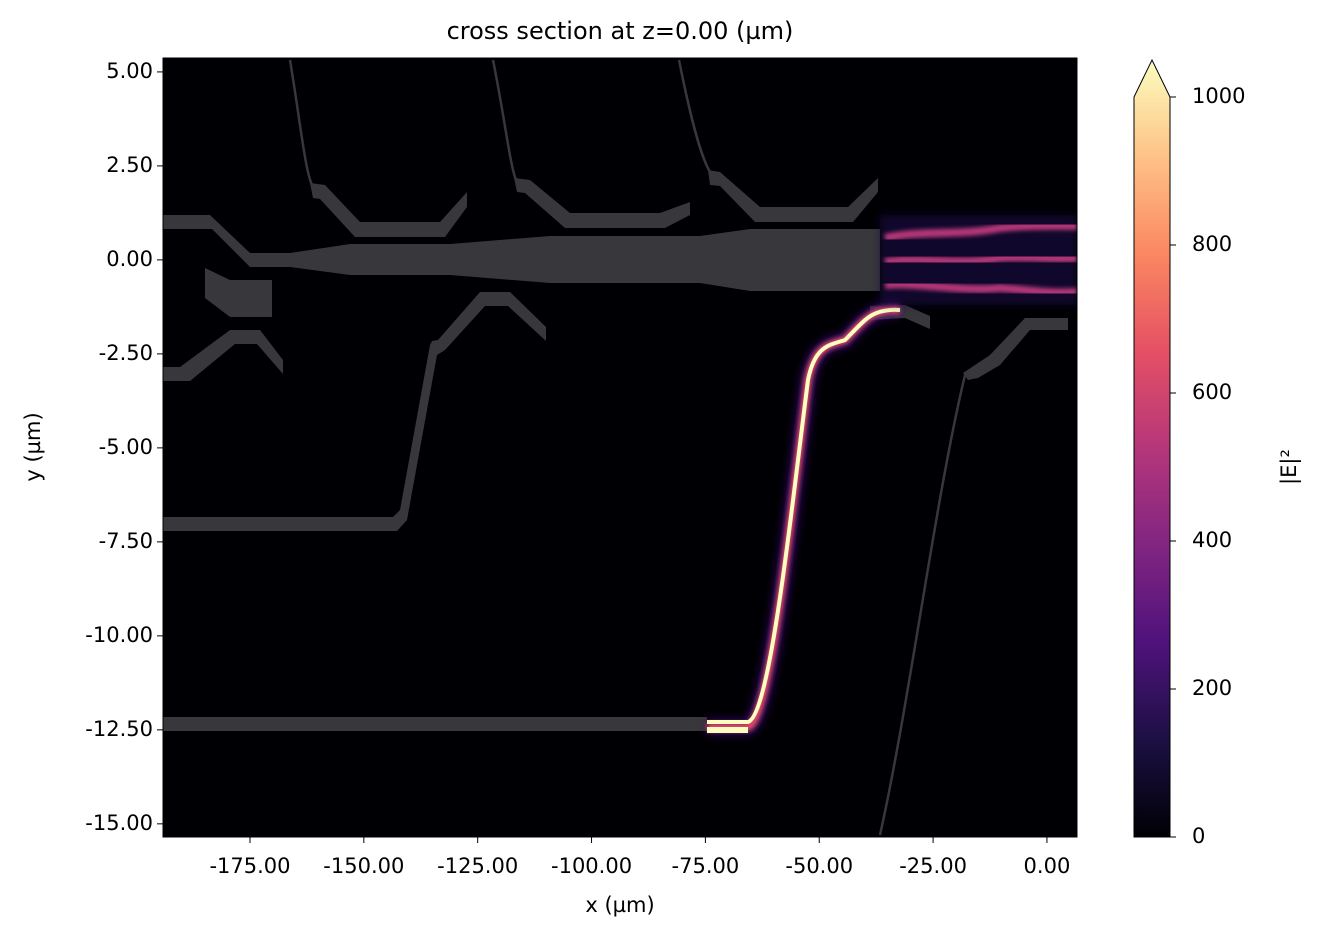 The height and width of the screenshot is (944, 1317). I want to click on x-tick-label: -50.00, so click(819, 866).